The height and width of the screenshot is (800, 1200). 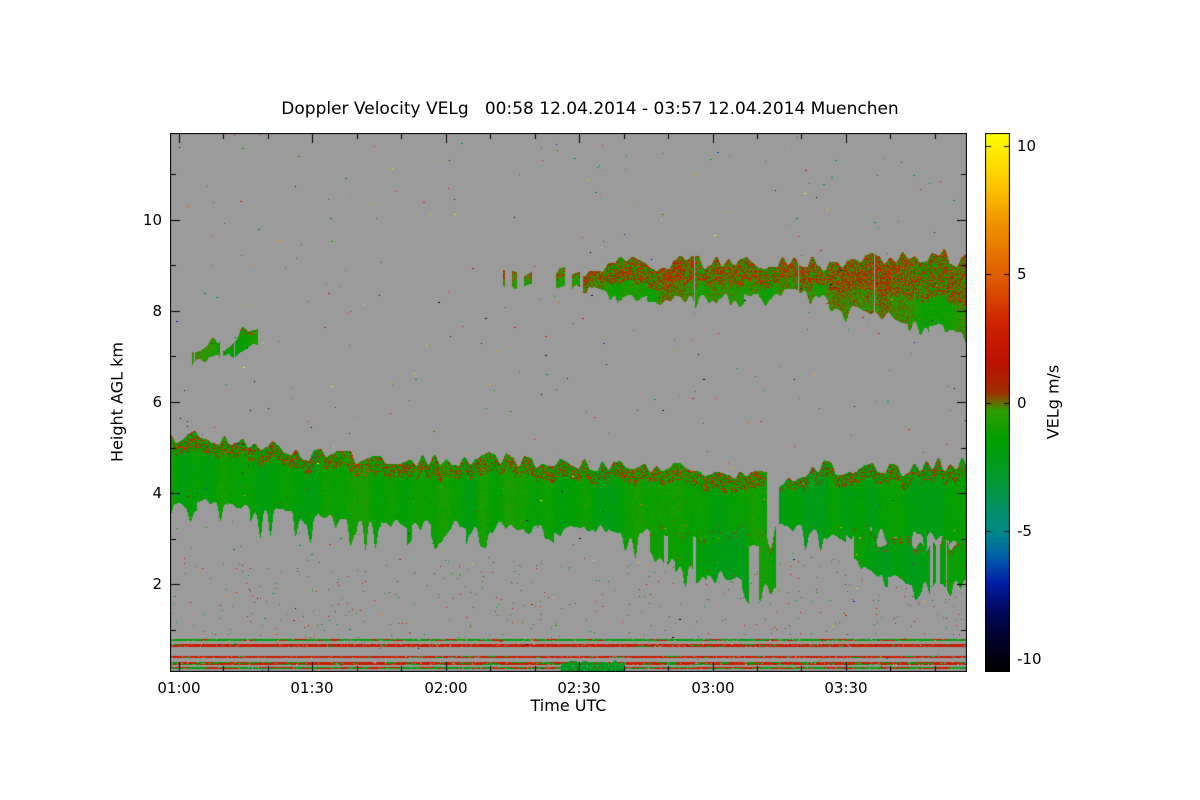 What do you see at coordinates (579, 688) in the screenshot?
I see `x-tick-label: 02:30` at bounding box center [579, 688].